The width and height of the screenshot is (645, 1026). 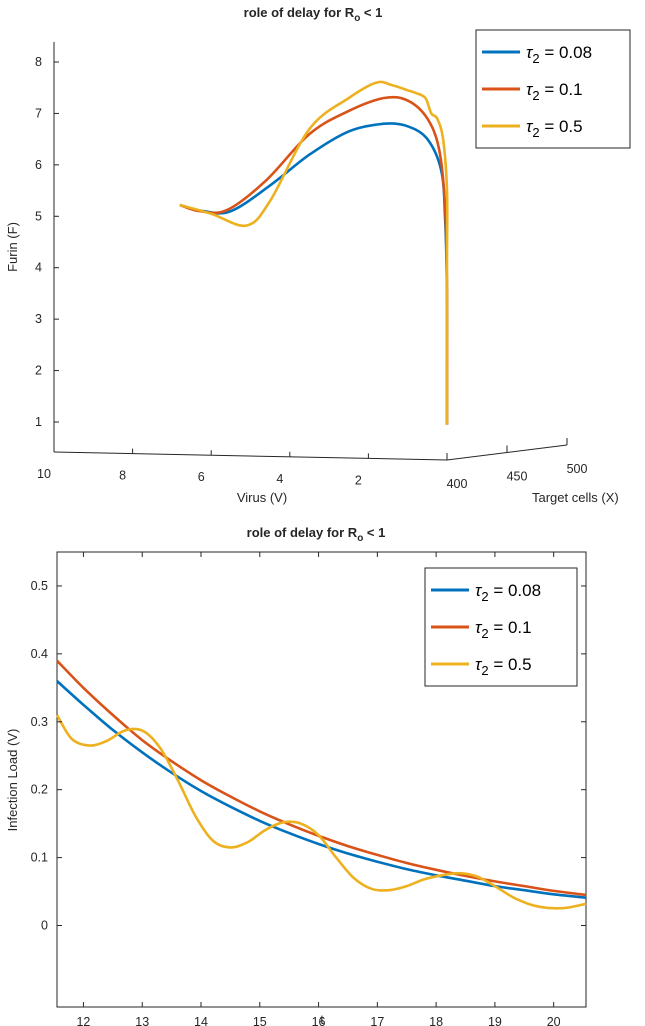 What do you see at coordinates (250, 456) in the screenshot?
I see `x-axis-line` at bounding box center [250, 456].